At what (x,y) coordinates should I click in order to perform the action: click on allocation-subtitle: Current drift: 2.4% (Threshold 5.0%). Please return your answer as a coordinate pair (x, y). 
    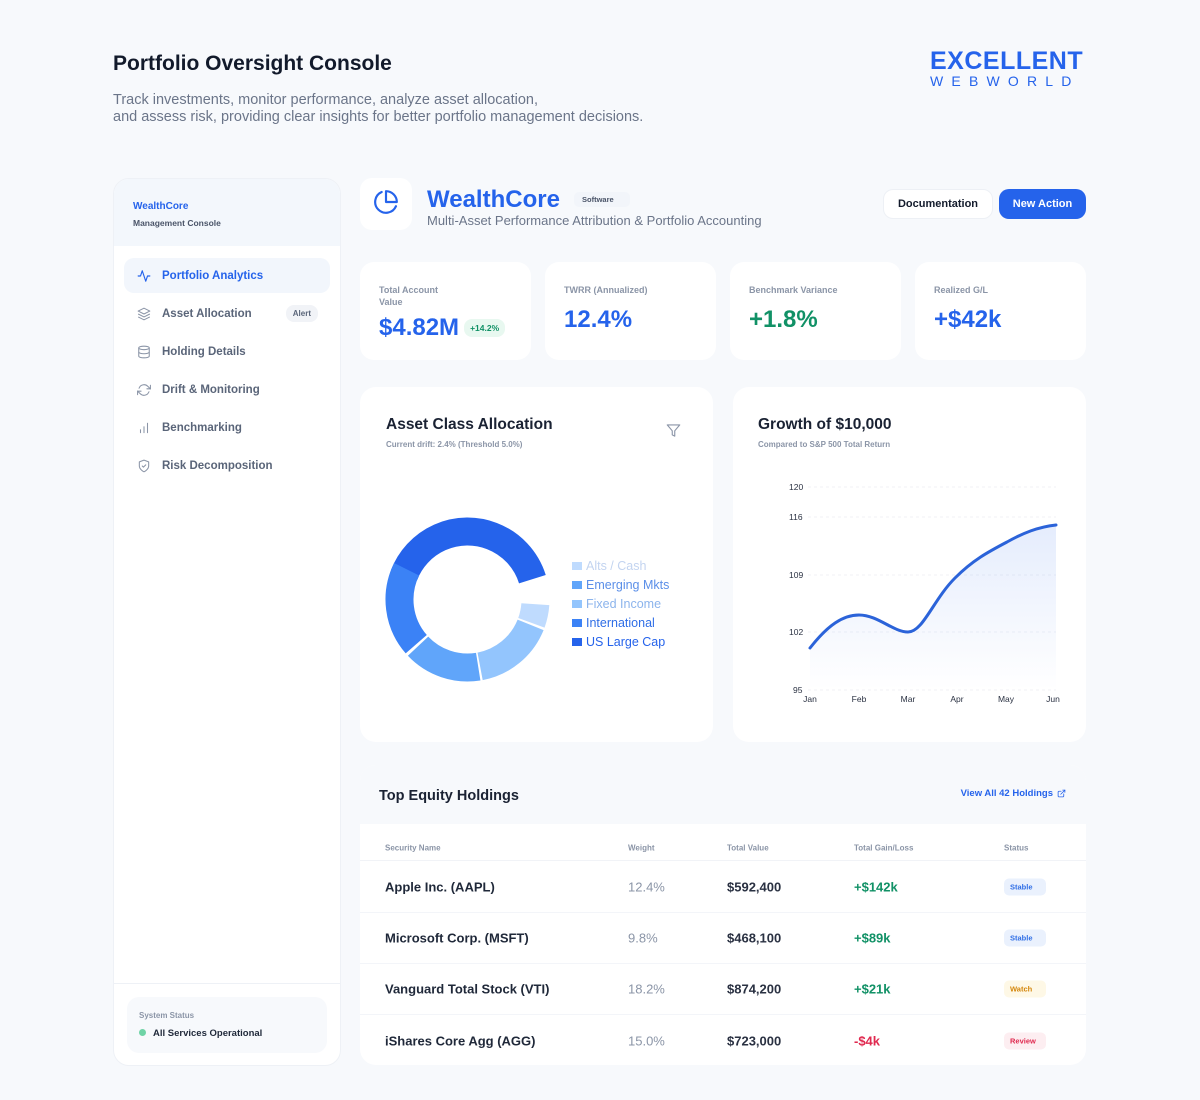
    Looking at the image, I should click on (454, 444).